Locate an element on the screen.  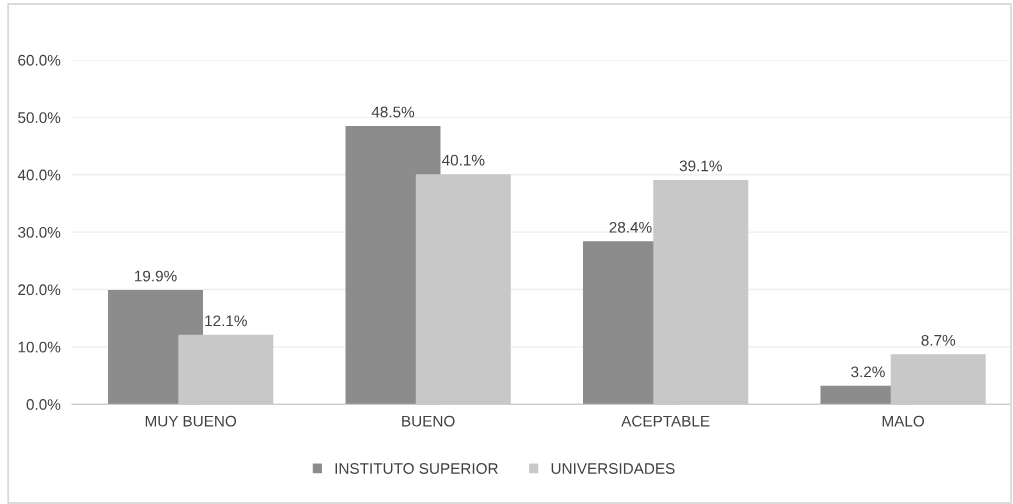
y-tick-label: 50.0% is located at coordinates (39, 118).